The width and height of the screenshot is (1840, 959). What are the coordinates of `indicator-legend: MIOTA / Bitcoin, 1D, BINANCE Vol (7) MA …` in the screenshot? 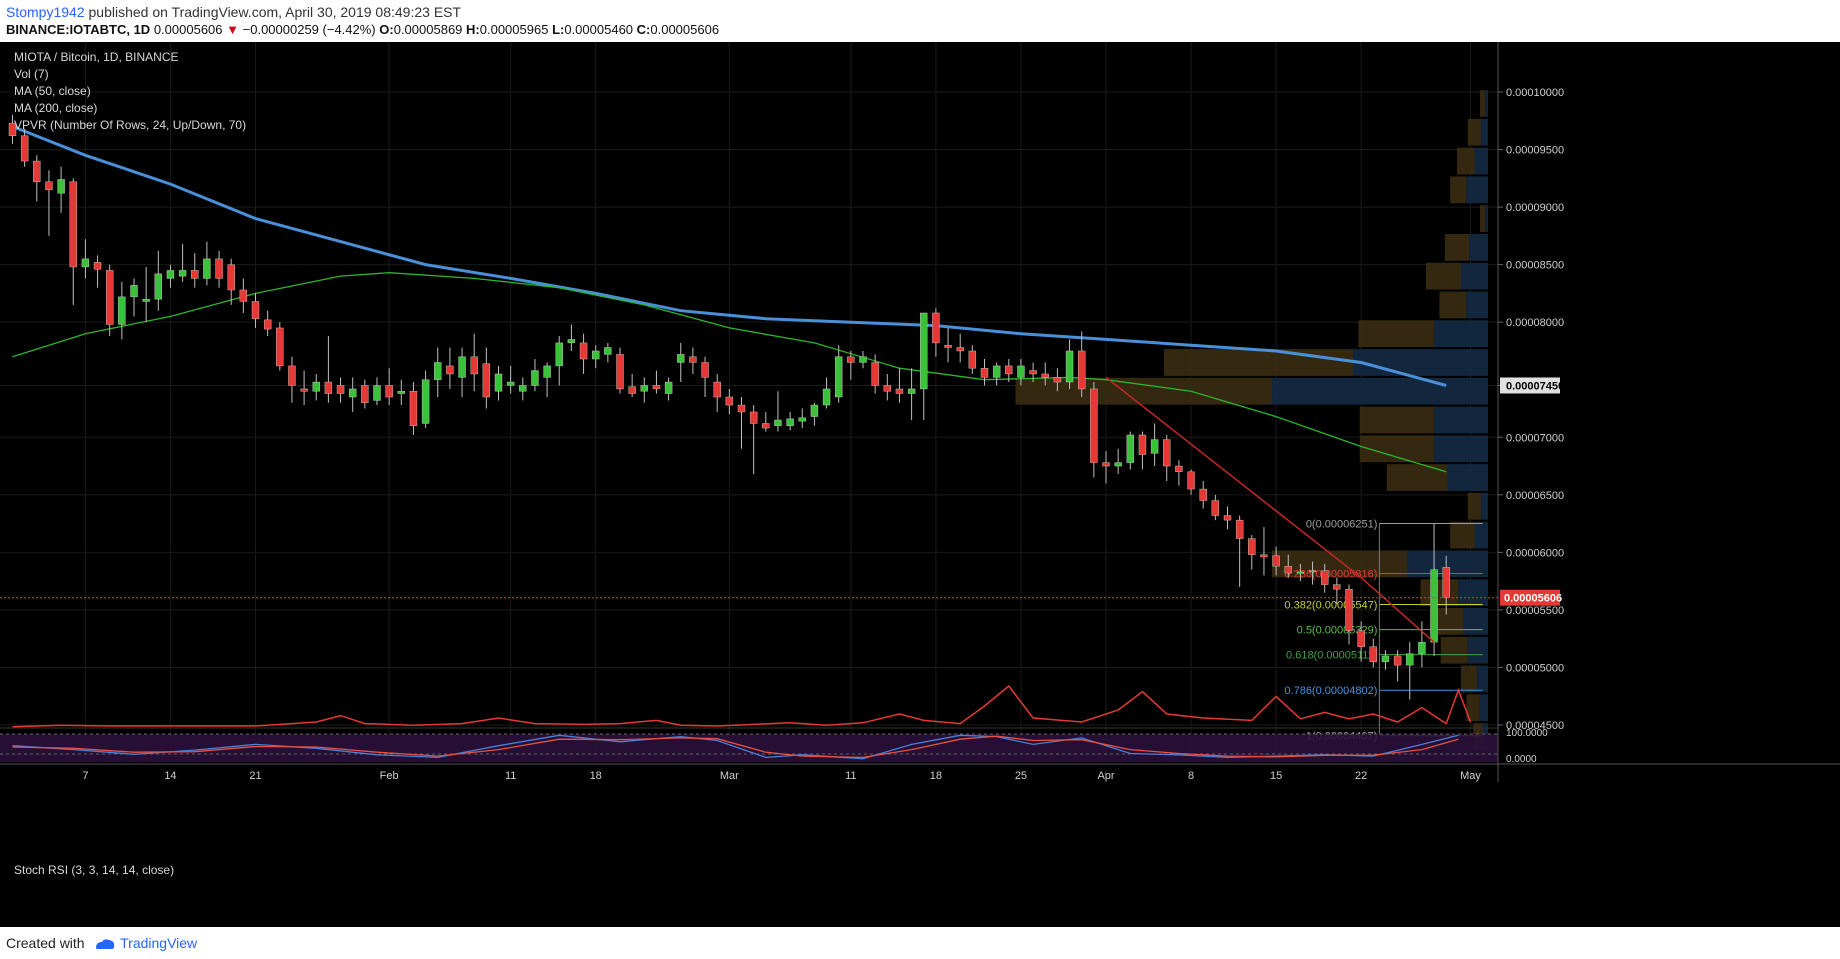 It's located at (130, 463).